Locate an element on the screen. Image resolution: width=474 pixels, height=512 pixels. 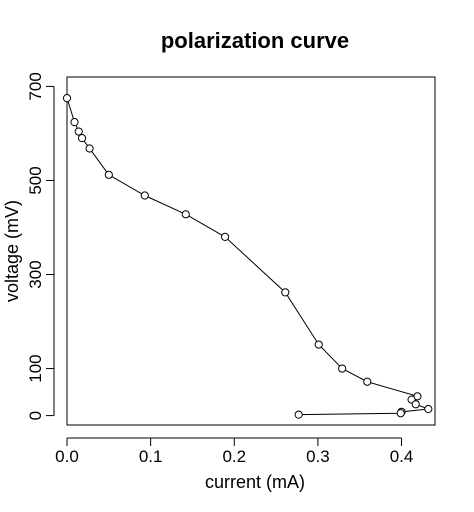
x-tick-label: 0.2 is located at coordinates (234, 456).